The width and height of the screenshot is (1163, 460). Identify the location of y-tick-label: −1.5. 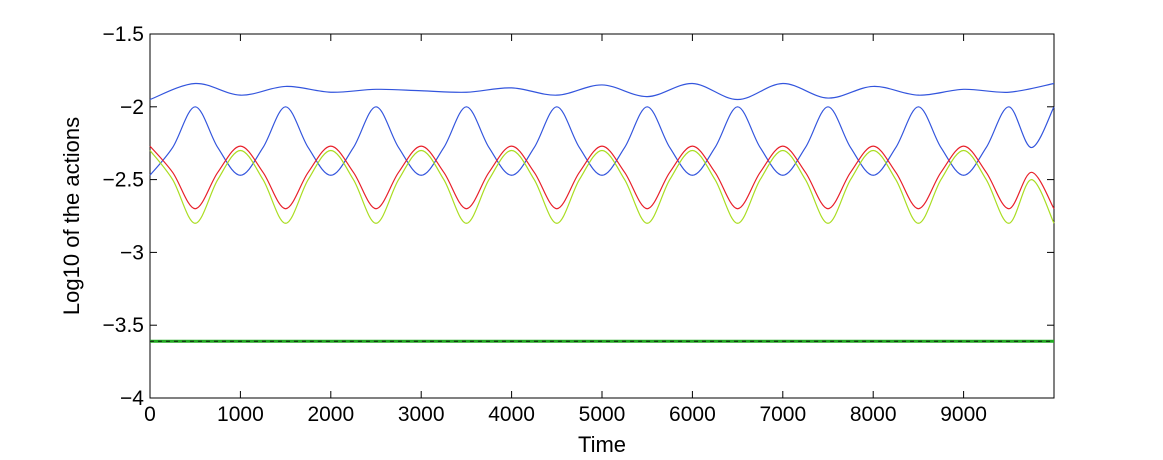
(123, 34).